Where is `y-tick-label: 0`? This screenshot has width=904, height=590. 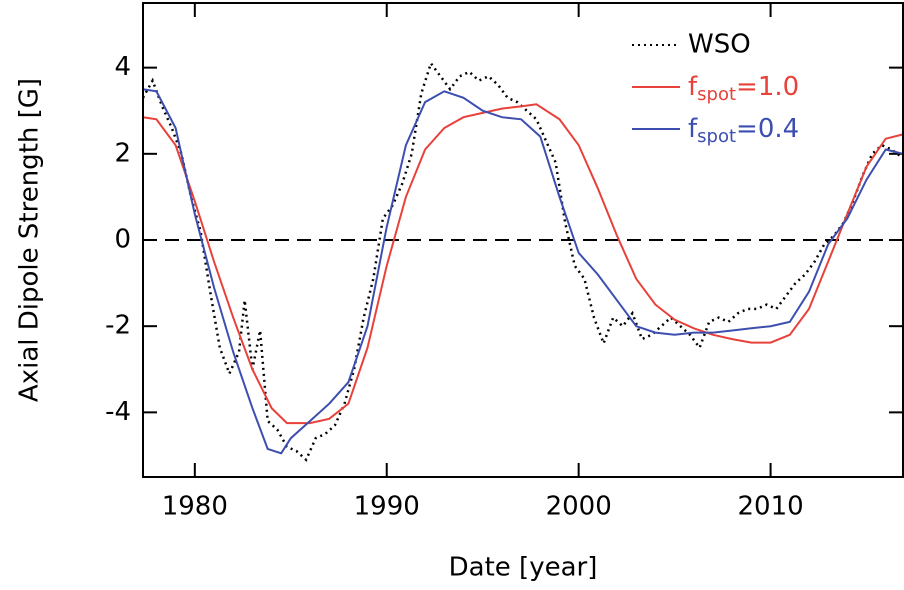 y-tick-label: 0 is located at coordinates (122, 240).